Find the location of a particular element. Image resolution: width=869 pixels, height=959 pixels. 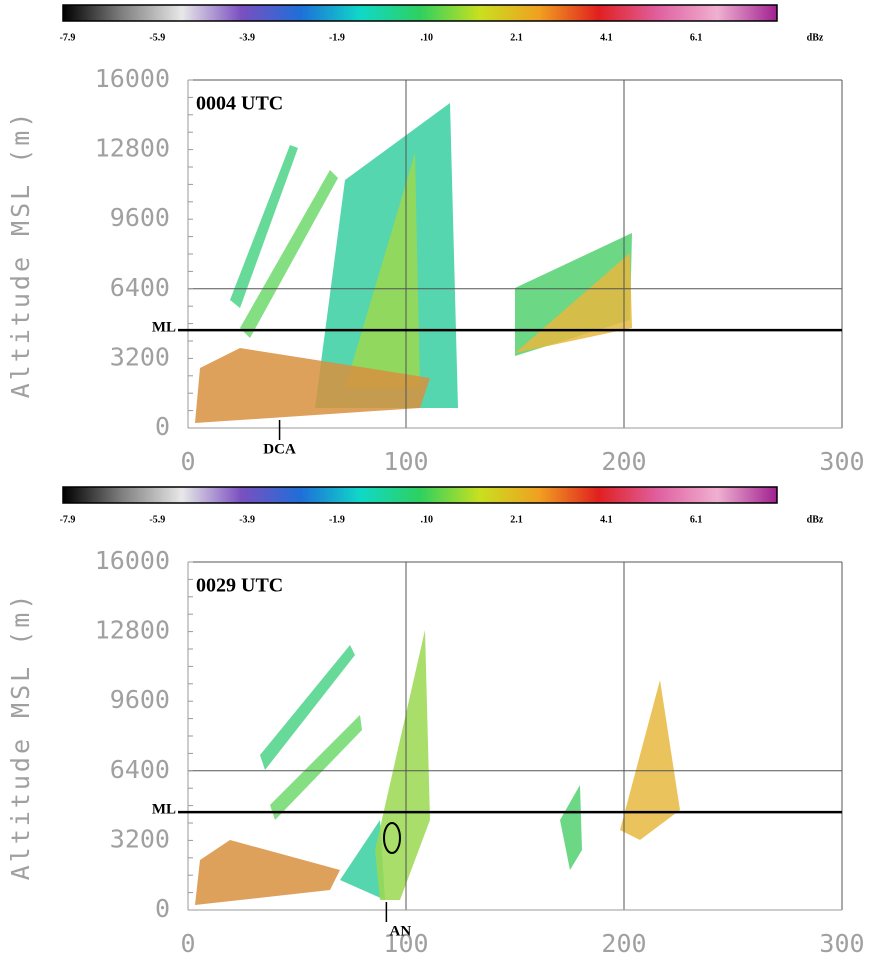

site-label: DCA is located at coordinates (279, 449).